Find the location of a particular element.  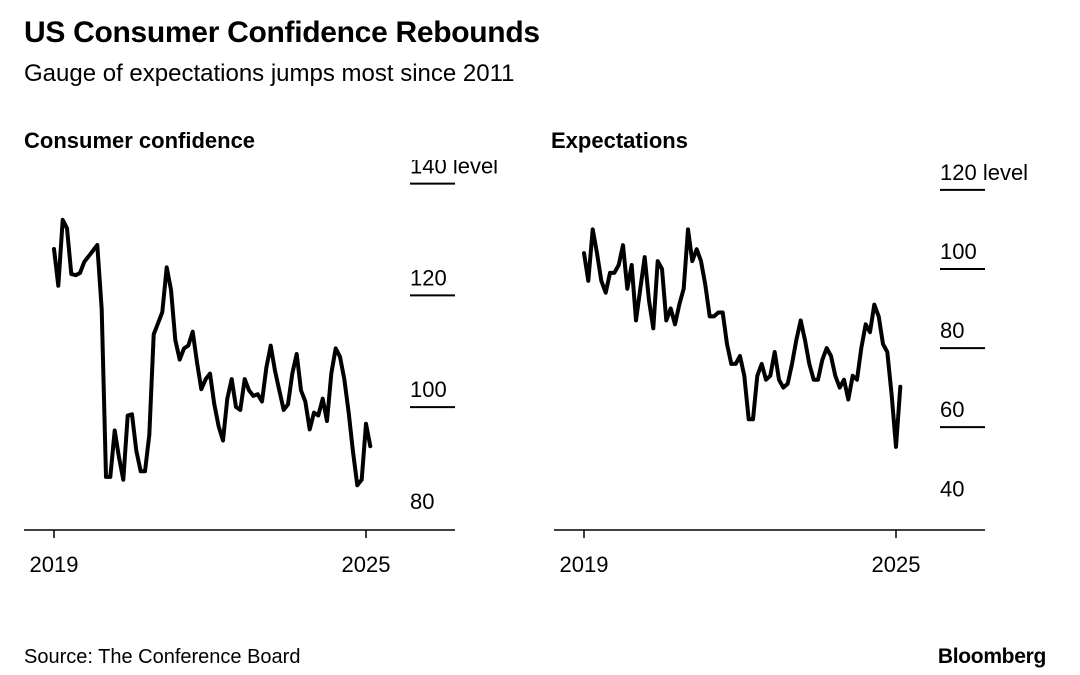

chart-title: US Consumer Confidence Rebounds is located at coordinates (282, 32).